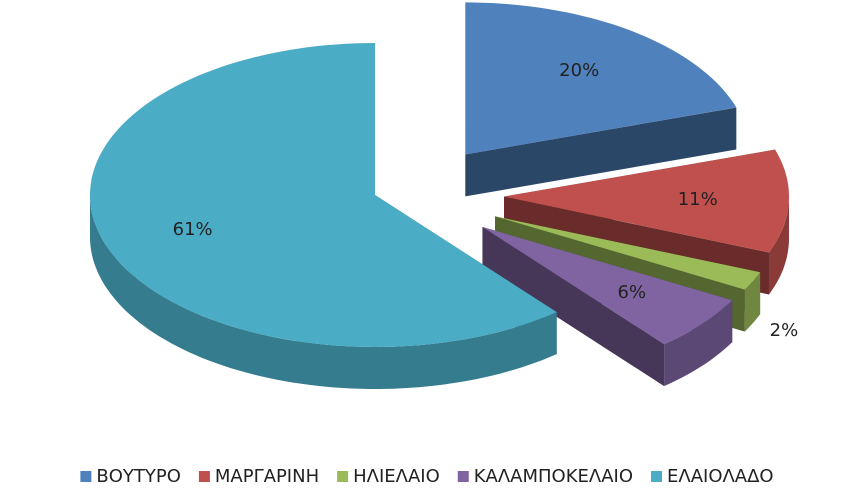 The image size is (854, 494). What do you see at coordinates (396, 476) in the screenshot?
I see `legend-label: ΗΛΙΕΛΑΙΟ` at bounding box center [396, 476].